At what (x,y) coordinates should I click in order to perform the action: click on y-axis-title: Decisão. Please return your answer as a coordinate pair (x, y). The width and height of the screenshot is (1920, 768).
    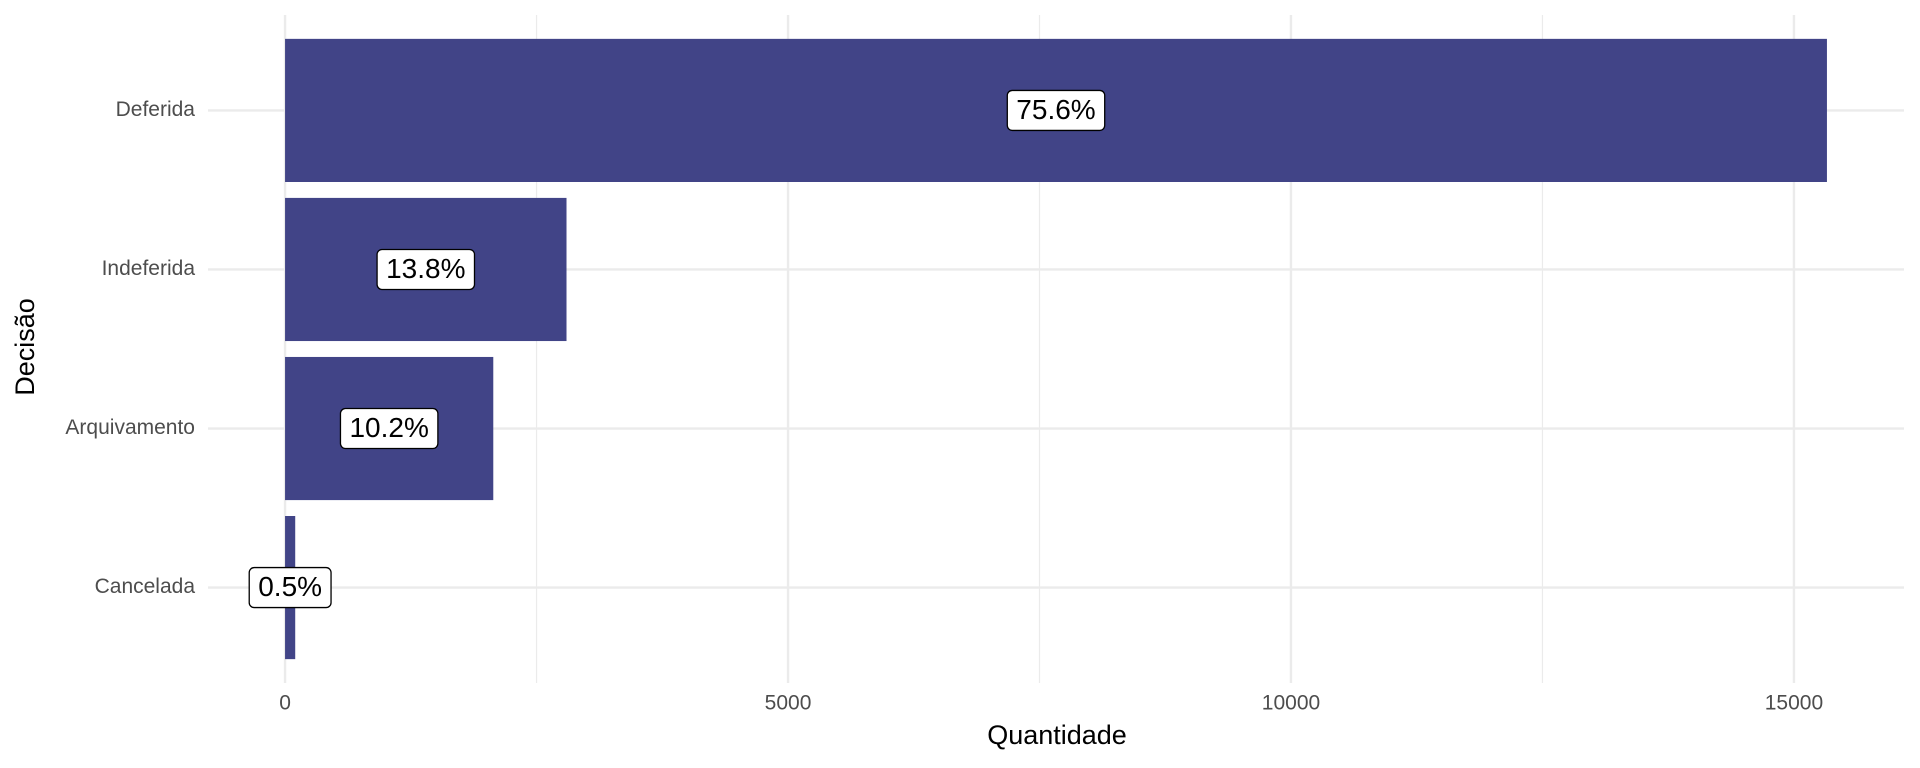
    Looking at the image, I should click on (25, 347).